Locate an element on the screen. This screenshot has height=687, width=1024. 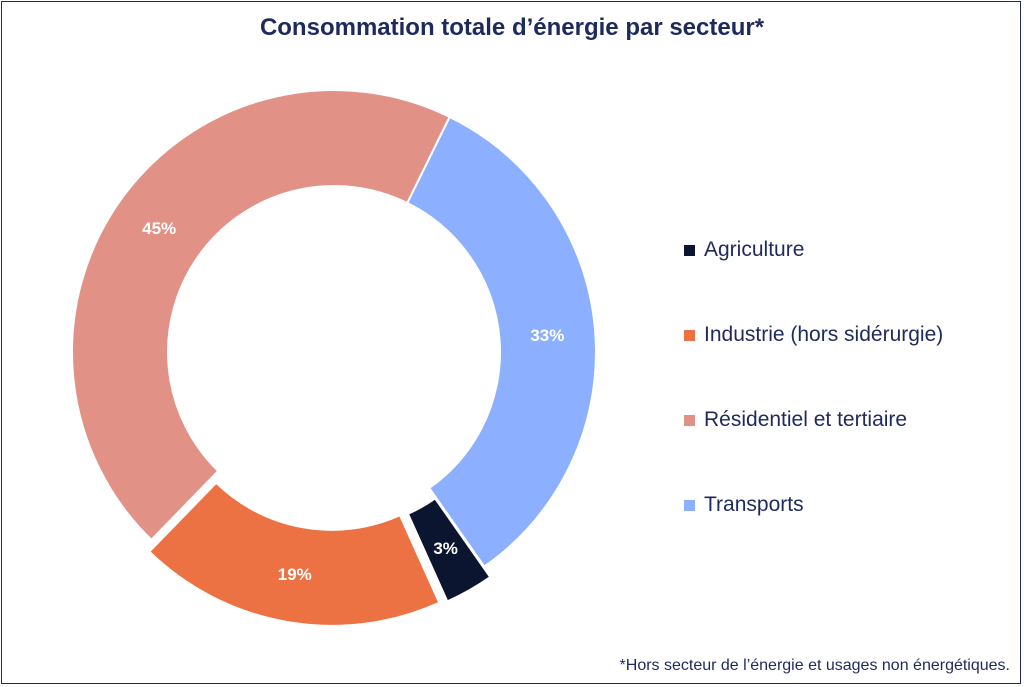
legend-label: Industrie (hors sidérurgie) is located at coordinates (824, 334).